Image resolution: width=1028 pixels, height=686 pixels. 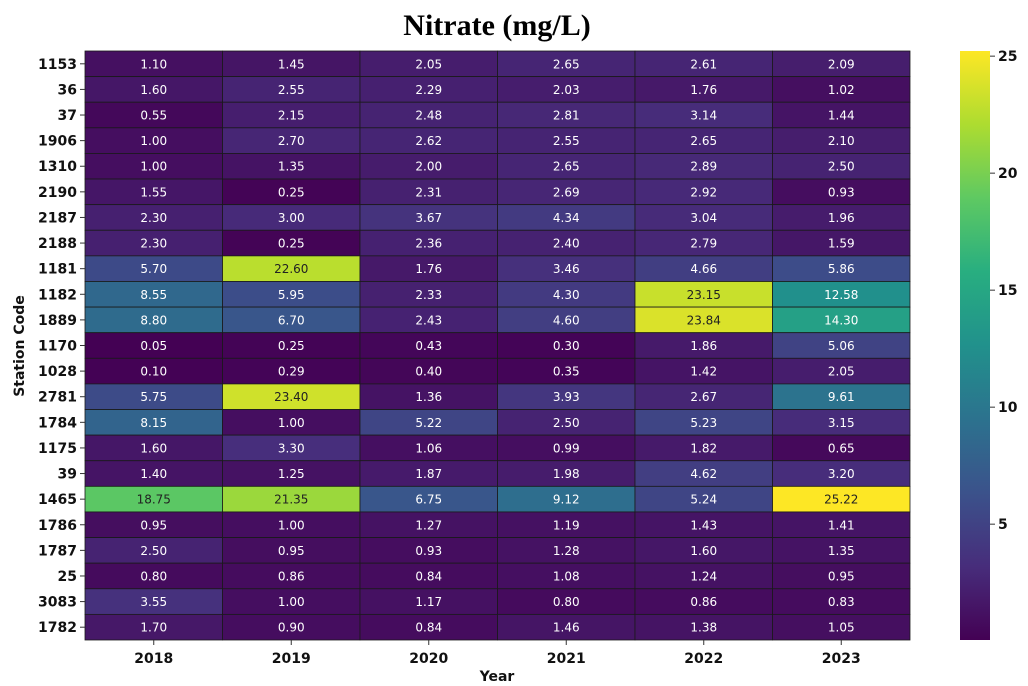 What do you see at coordinates (703, 64) in the screenshot?
I see `cell-label: 2.61` at bounding box center [703, 64].